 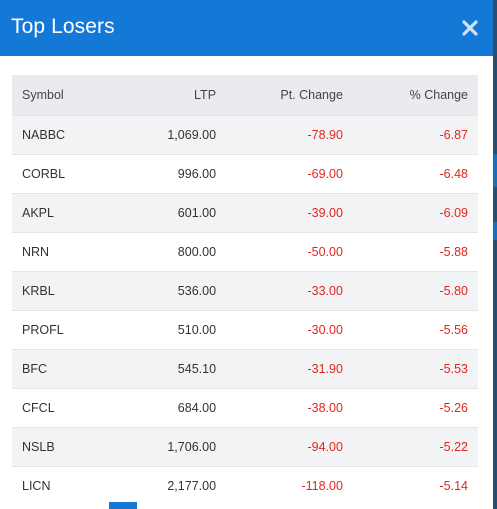 I want to click on cell-pt-change: -50.00, so click(x=325, y=251).